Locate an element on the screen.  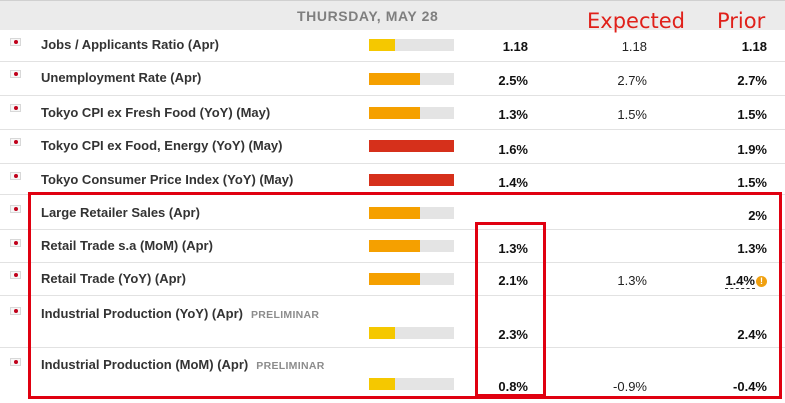
actual-value: 1.6% is located at coordinates (513, 149).